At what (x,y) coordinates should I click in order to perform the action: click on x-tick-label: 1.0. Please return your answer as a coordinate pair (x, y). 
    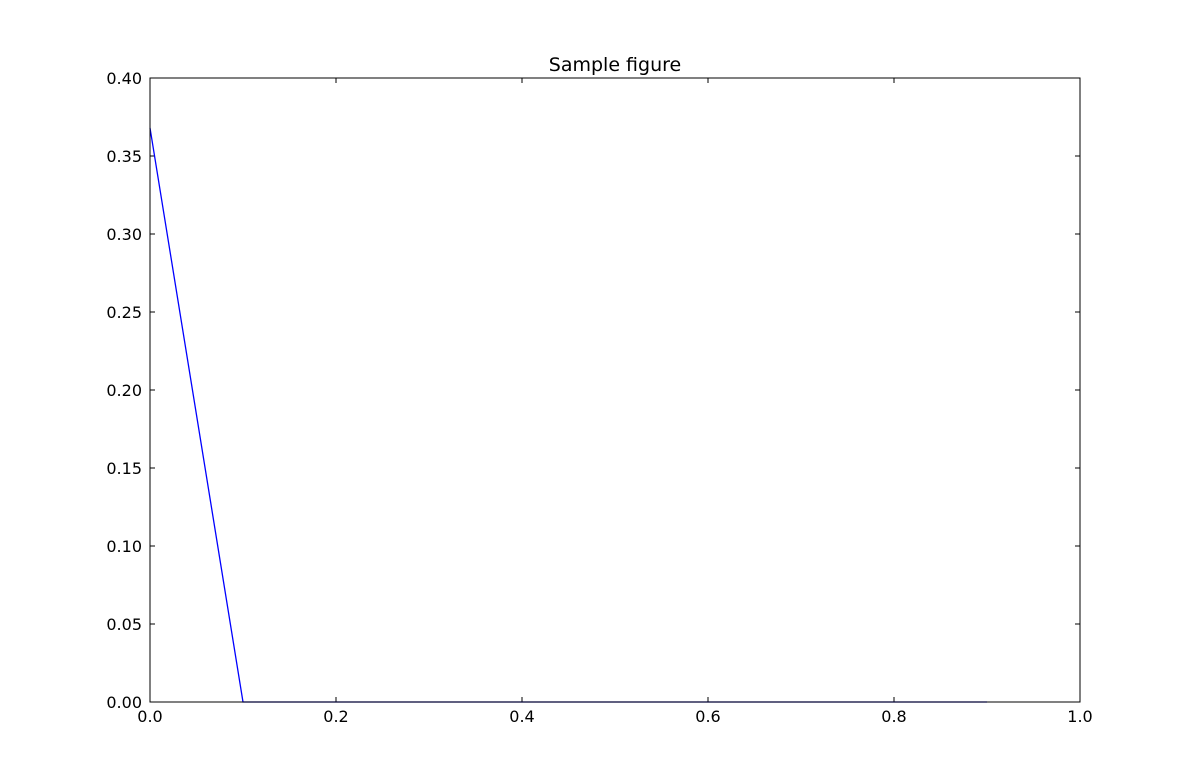
    Looking at the image, I should click on (1079, 716).